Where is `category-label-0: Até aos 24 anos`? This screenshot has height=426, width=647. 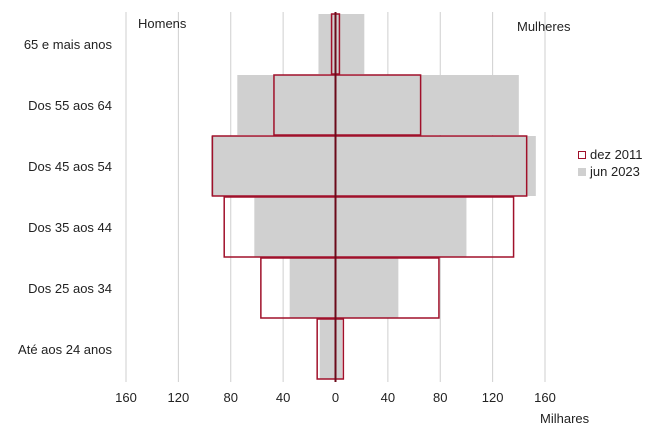 category-label-0: Até aos 24 anos is located at coordinates (65, 349).